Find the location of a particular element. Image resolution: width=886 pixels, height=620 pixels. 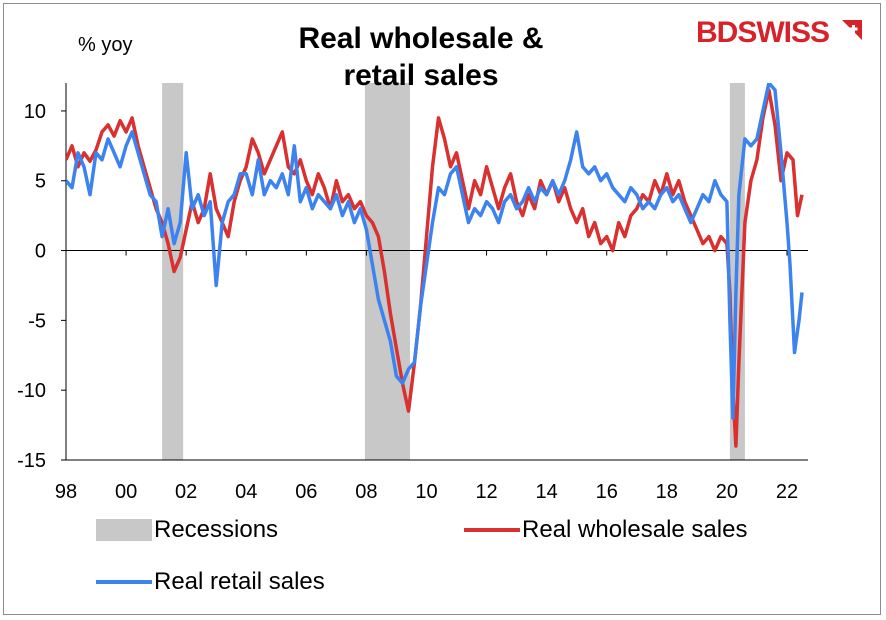

x-tick-label: 02 is located at coordinates (186, 492).